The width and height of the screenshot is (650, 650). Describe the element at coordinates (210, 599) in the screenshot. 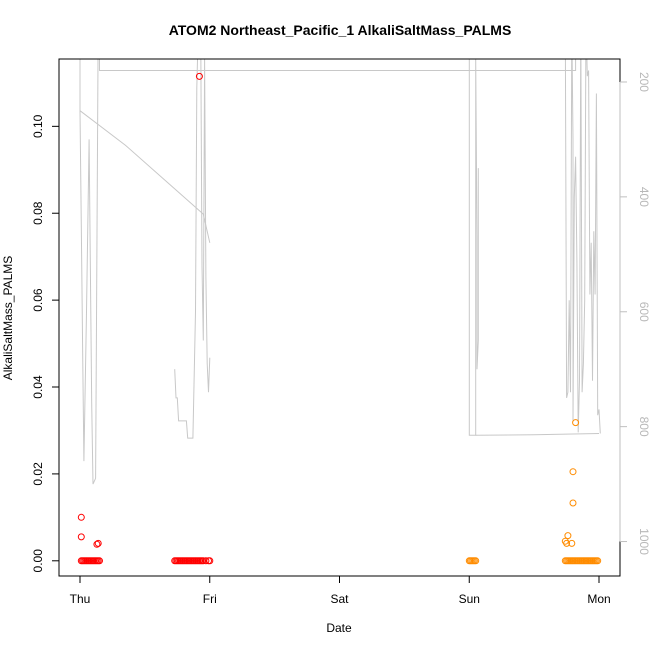

I see `x-tick-label: Fri` at that location.